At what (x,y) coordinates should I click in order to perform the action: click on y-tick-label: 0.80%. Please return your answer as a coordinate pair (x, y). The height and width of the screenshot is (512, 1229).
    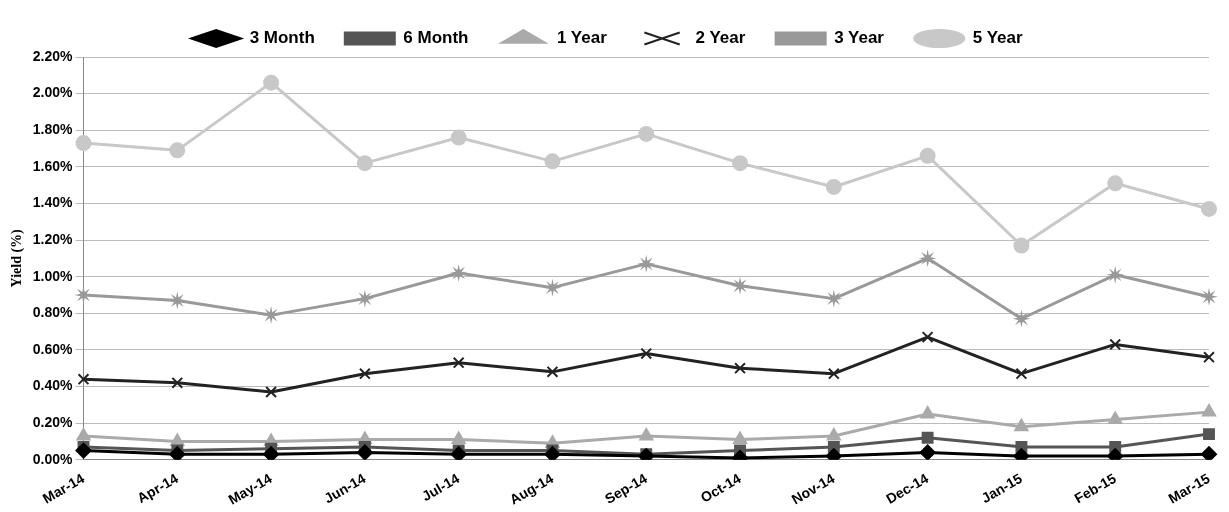
    Looking at the image, I should click on (53, 312).